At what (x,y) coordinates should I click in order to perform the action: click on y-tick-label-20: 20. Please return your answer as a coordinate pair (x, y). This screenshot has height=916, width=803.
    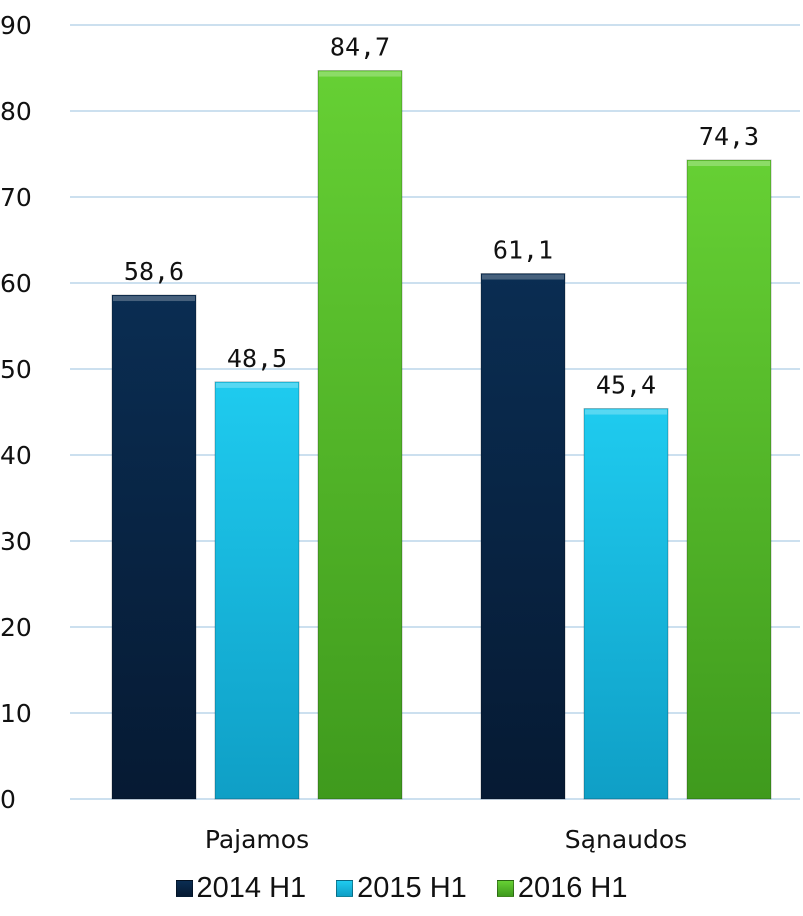
    Looking at the image, I should click on (16, 627).